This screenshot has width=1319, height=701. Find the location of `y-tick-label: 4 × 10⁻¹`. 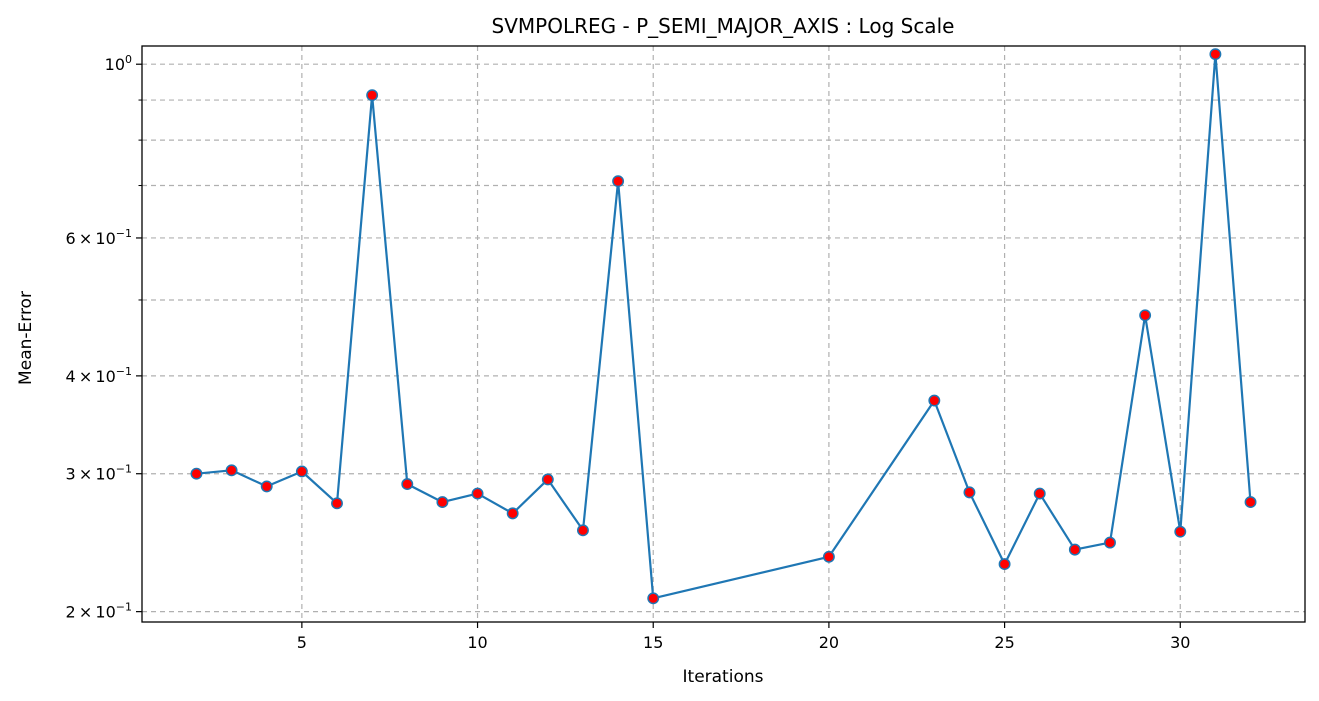

y-tick-label: 4 × 10⁻¹ is located at coordinates (98, 375).